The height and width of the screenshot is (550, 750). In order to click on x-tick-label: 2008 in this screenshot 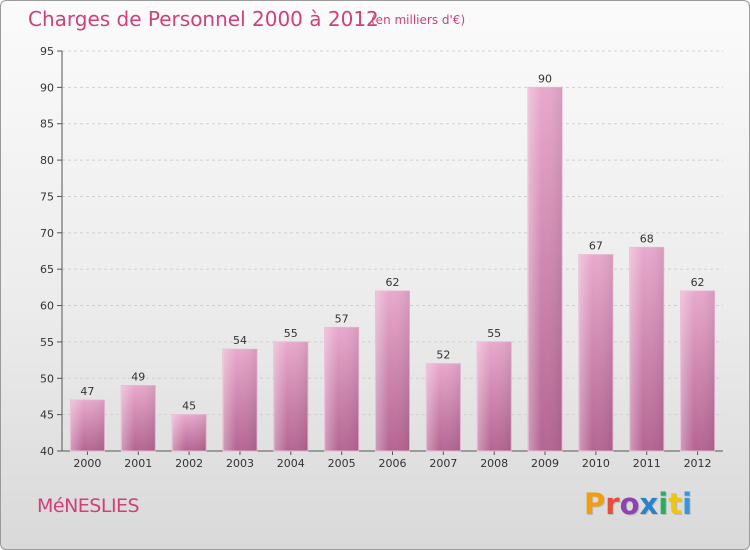, I will do `click(494, 463)`.